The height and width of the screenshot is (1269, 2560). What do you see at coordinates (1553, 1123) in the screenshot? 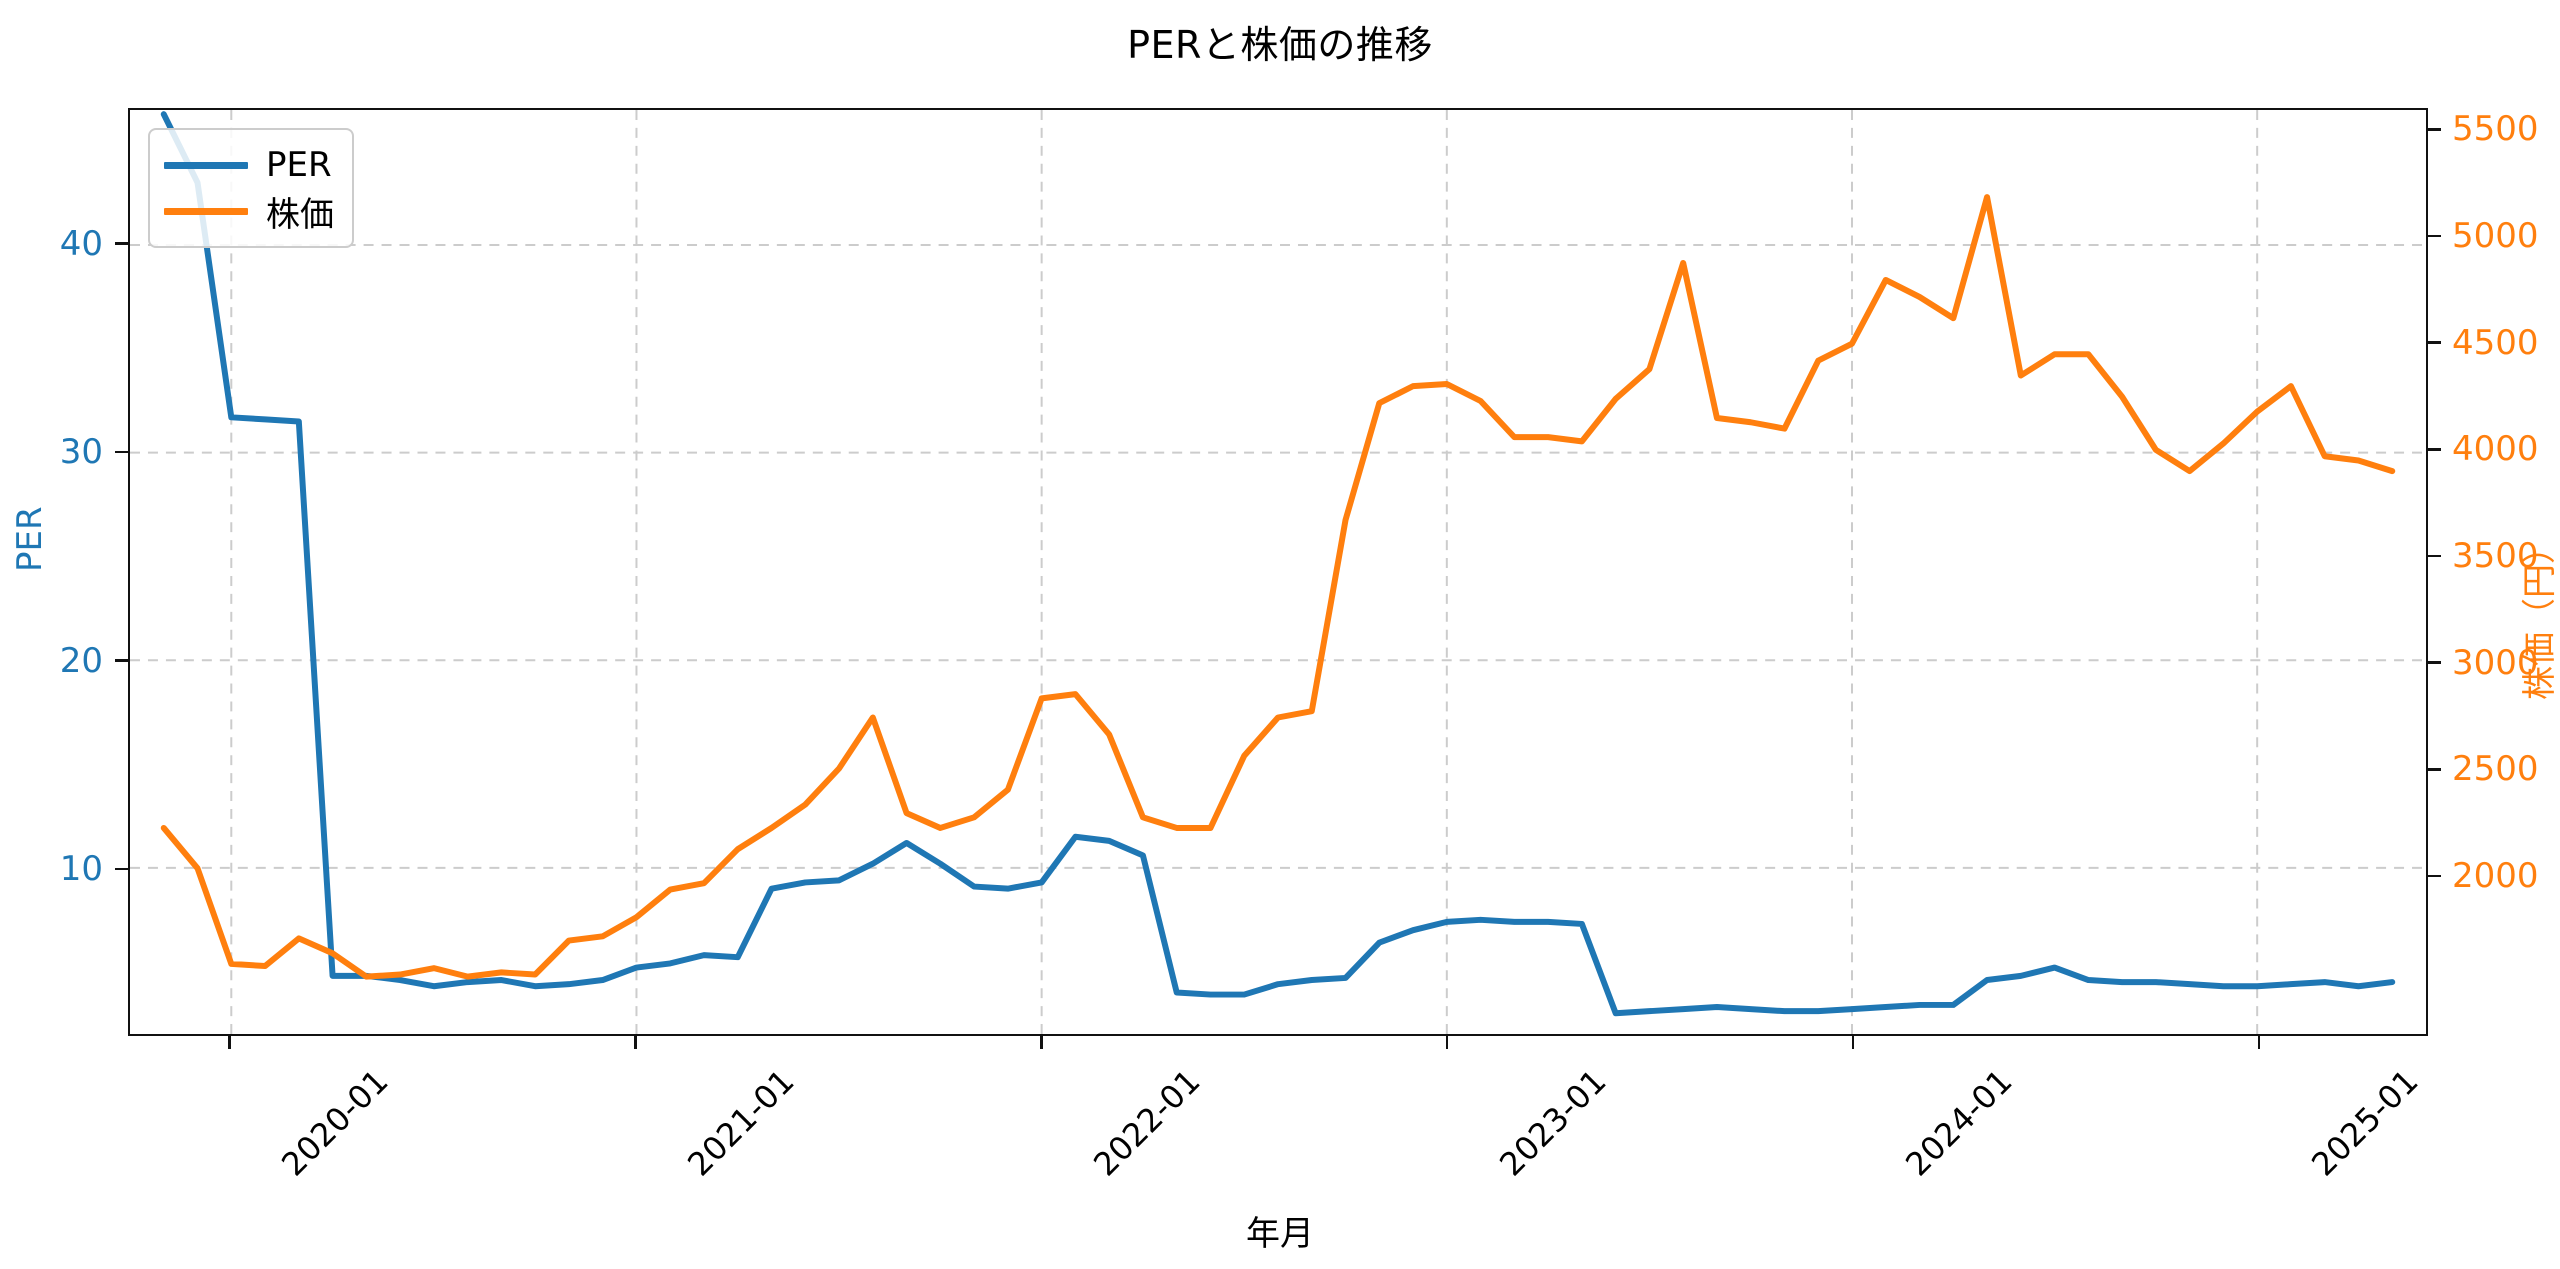
I see `x-tick-label: 2023-01` at bounding box center [1553, 1123].